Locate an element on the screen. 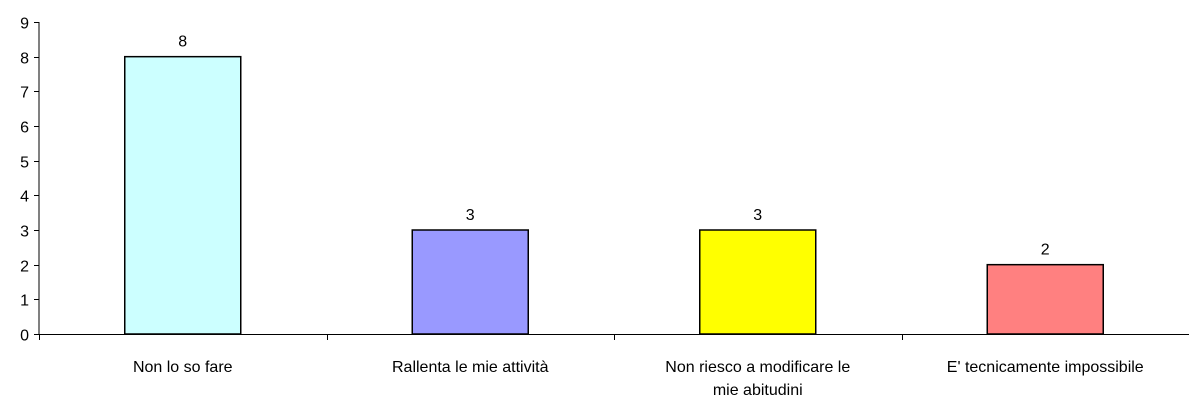  y-tick-label: 9 is located at coordinates (24, 24).